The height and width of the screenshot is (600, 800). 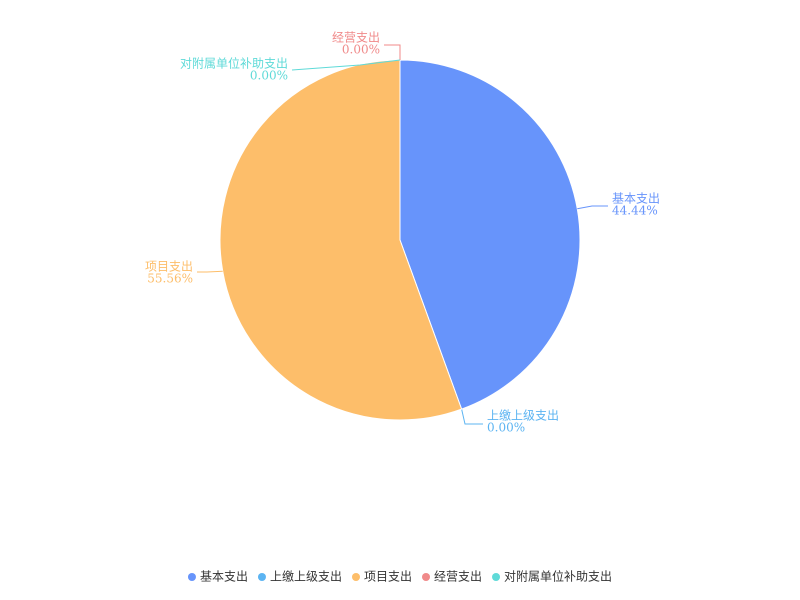 I want to click on legend-label: 基本支出, so click(x=224, y=577).